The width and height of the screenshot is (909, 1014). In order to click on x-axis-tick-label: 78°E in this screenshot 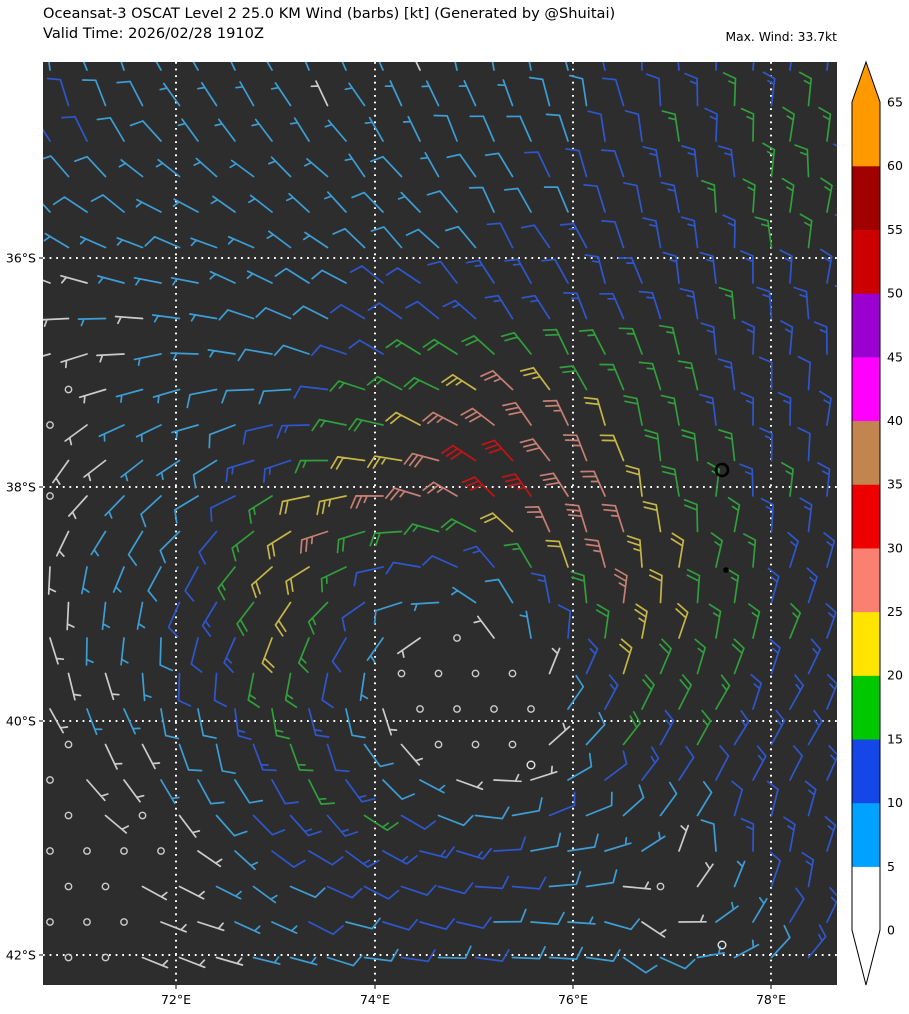, I will do `click(771, 999)`.